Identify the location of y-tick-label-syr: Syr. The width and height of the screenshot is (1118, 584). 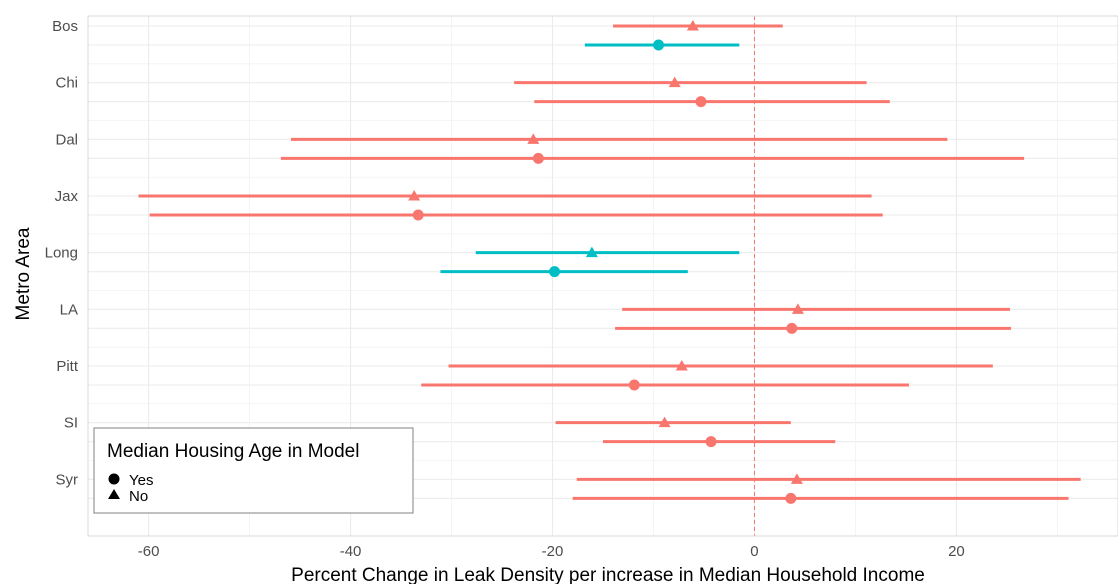
(67, 479).